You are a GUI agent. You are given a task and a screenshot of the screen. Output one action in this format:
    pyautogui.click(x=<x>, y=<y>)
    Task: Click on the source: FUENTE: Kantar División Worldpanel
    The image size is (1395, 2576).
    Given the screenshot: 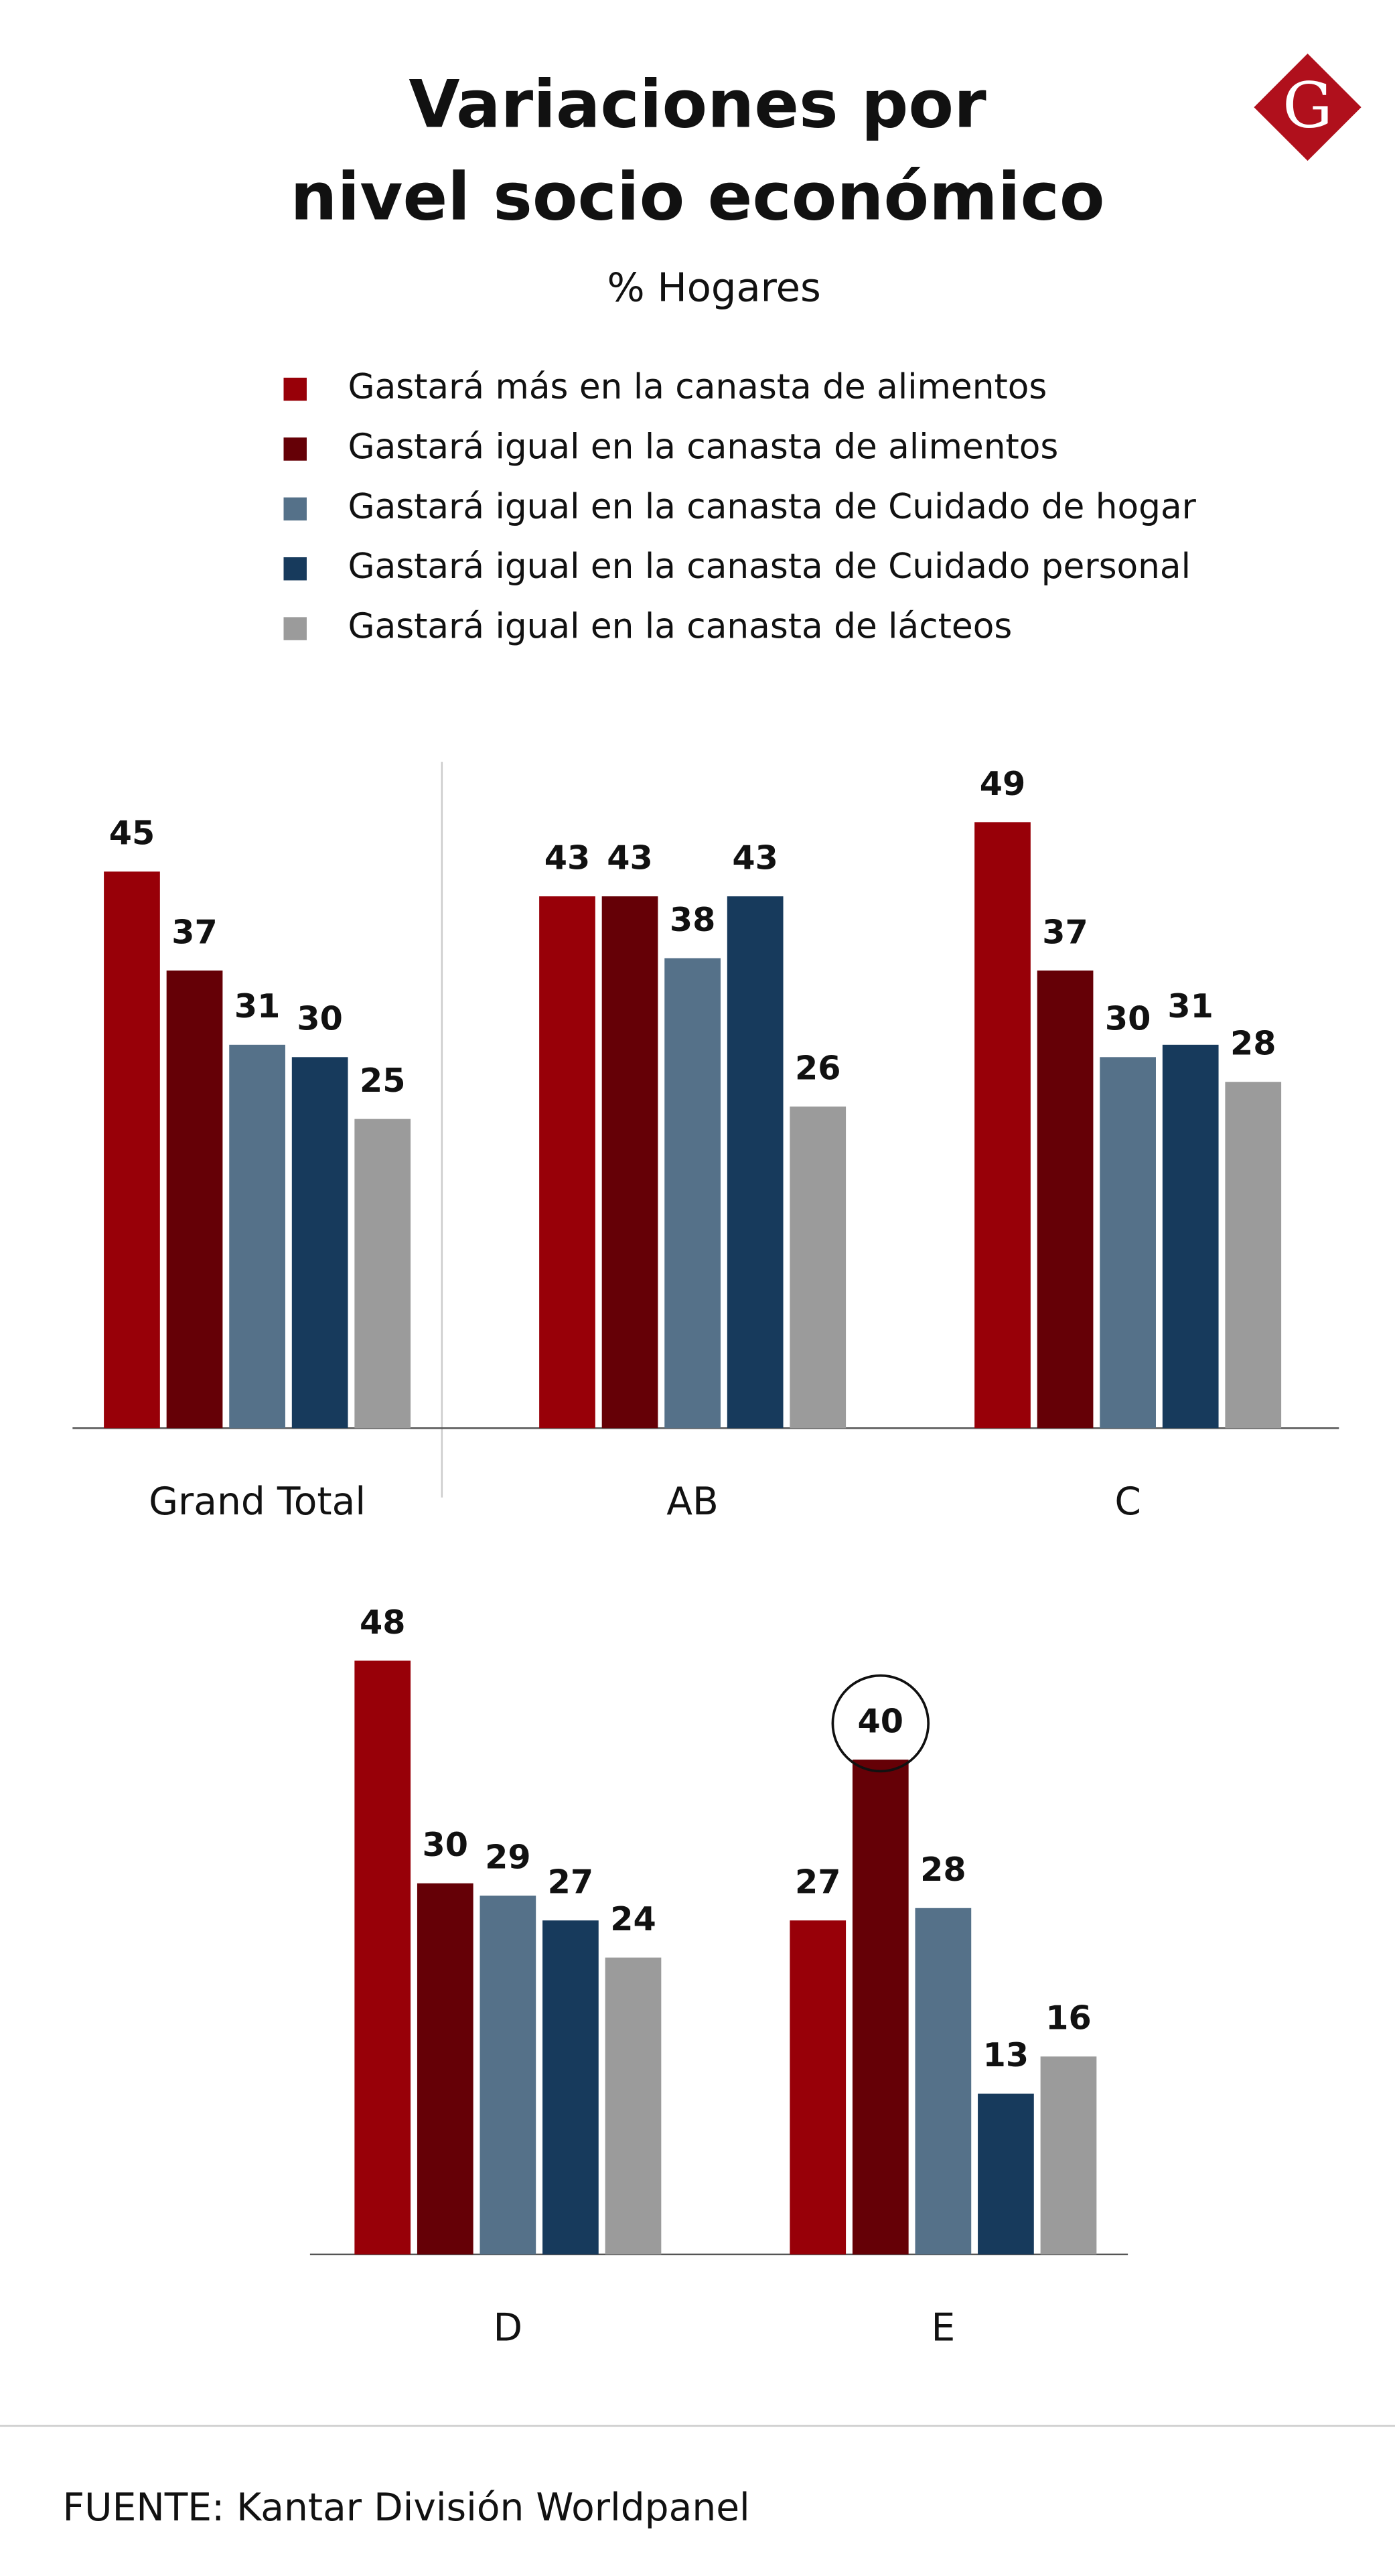 What is the action you would take?
    pyautogui.click(x=406, y=2508)
    